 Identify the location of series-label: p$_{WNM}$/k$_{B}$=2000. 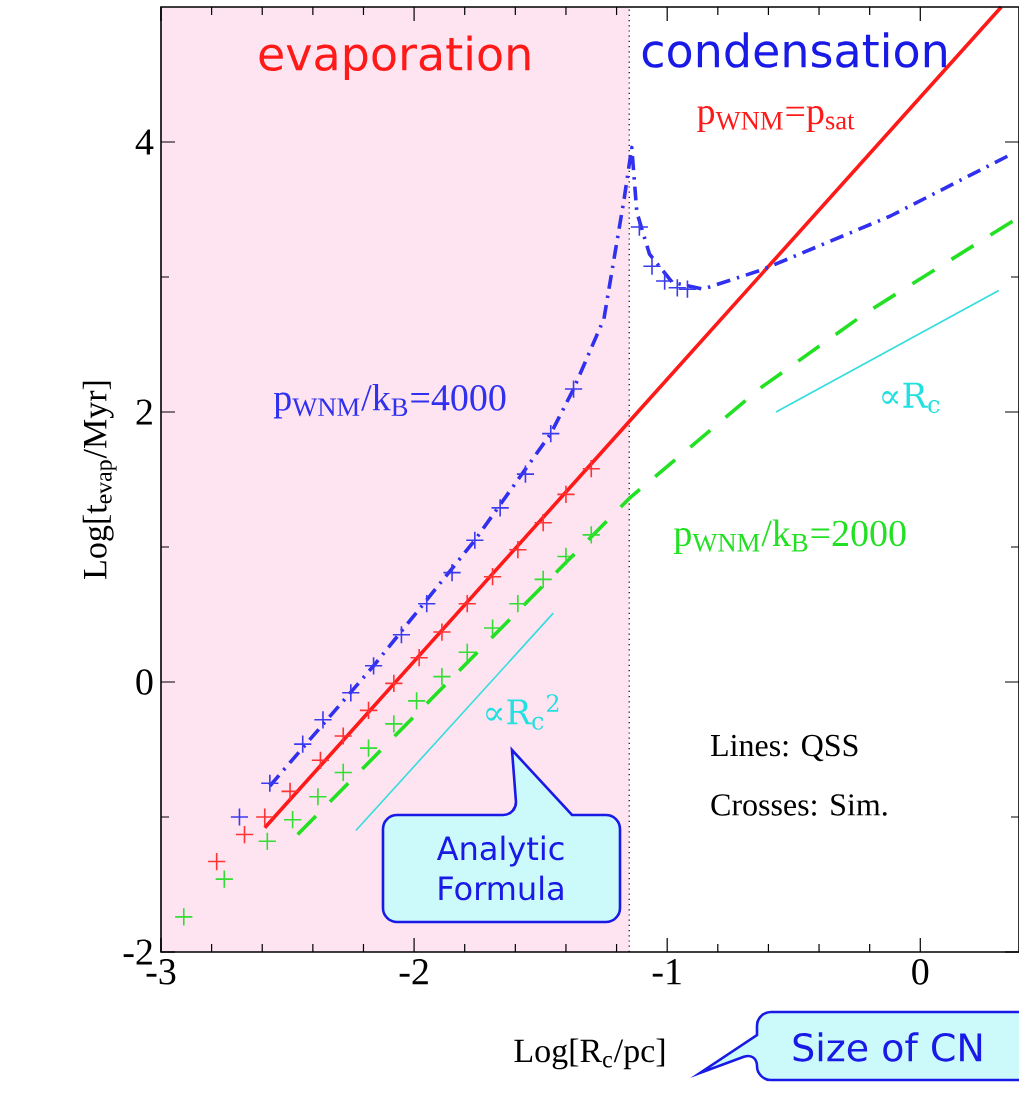
(789, 536).